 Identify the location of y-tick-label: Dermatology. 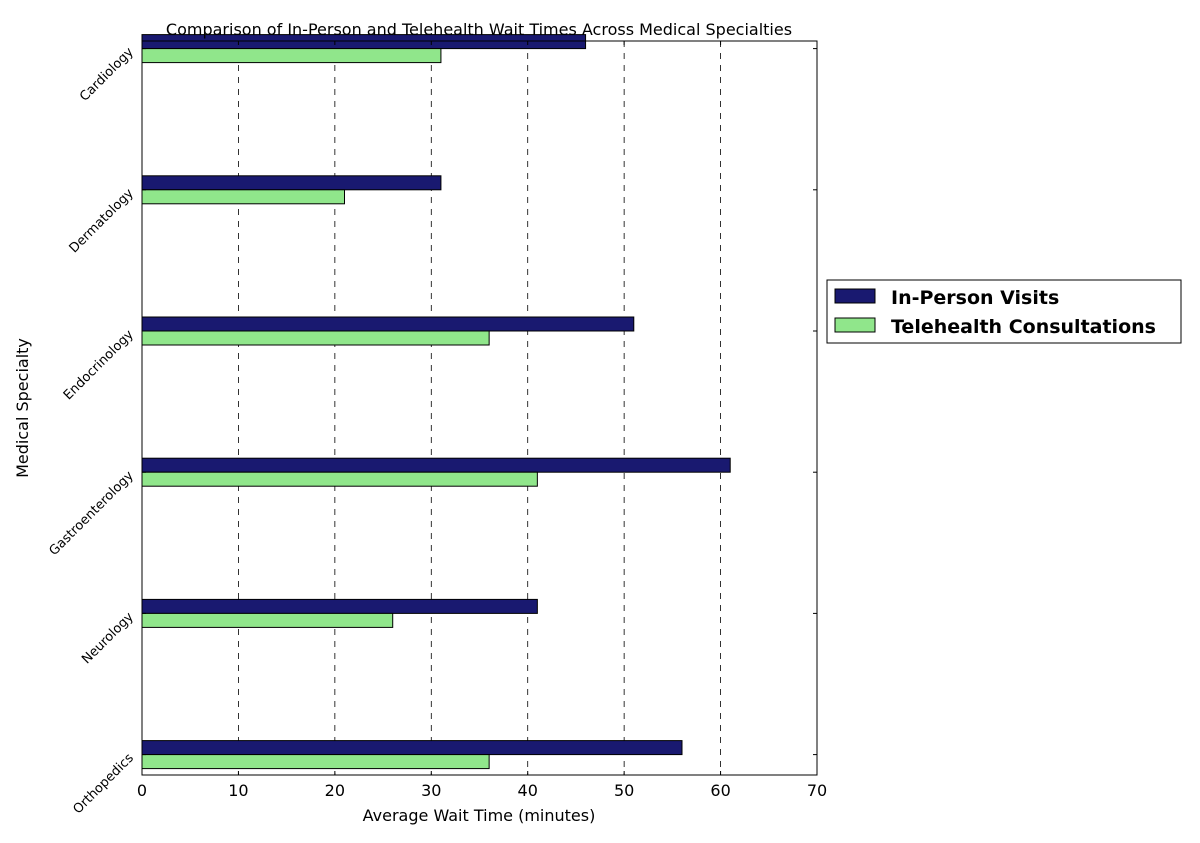
(102, 221).